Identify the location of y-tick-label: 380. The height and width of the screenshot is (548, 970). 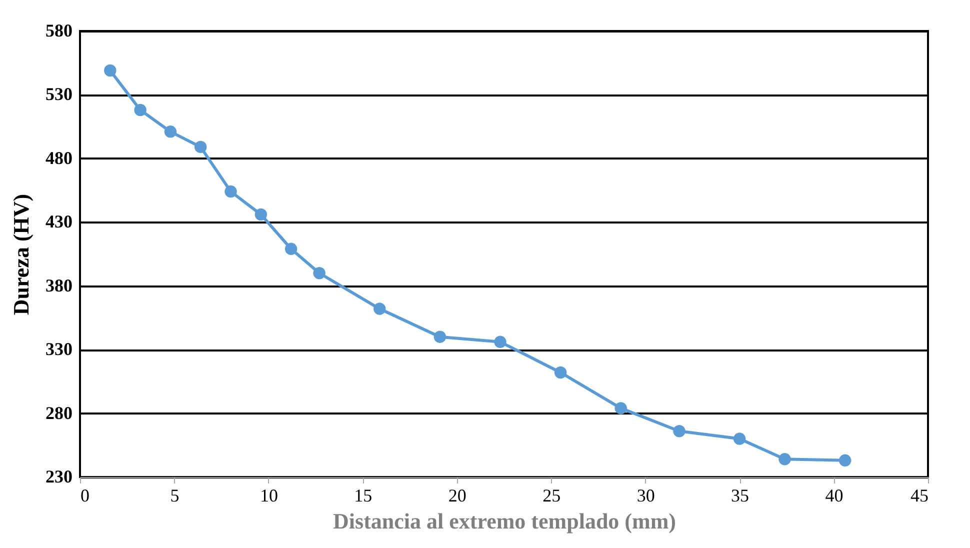
(59, 285).